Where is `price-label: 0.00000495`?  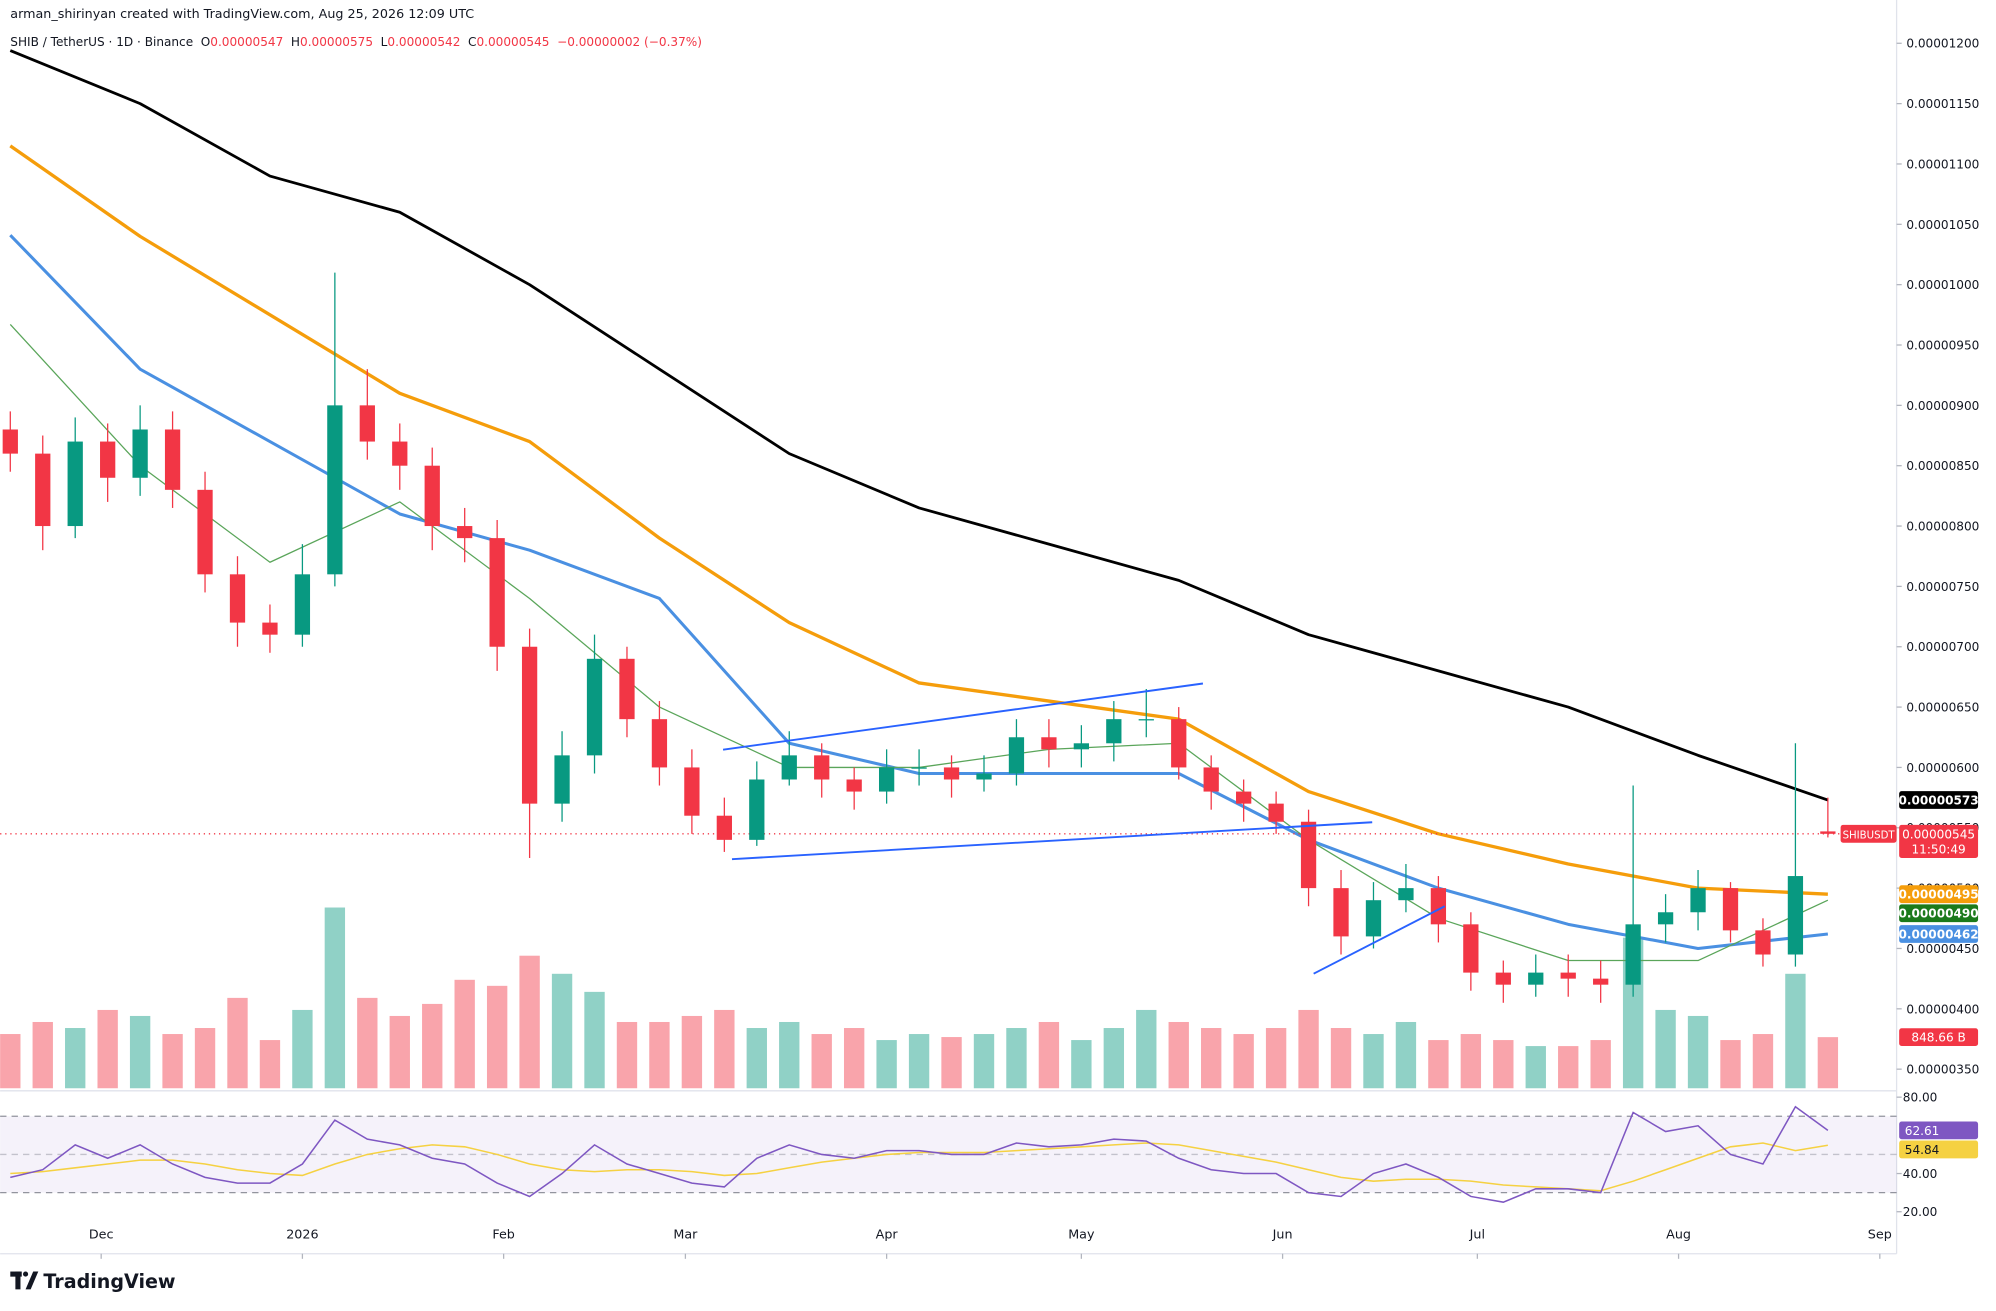
price-label: 0.00000495 is located at coordinates (1938, 895).